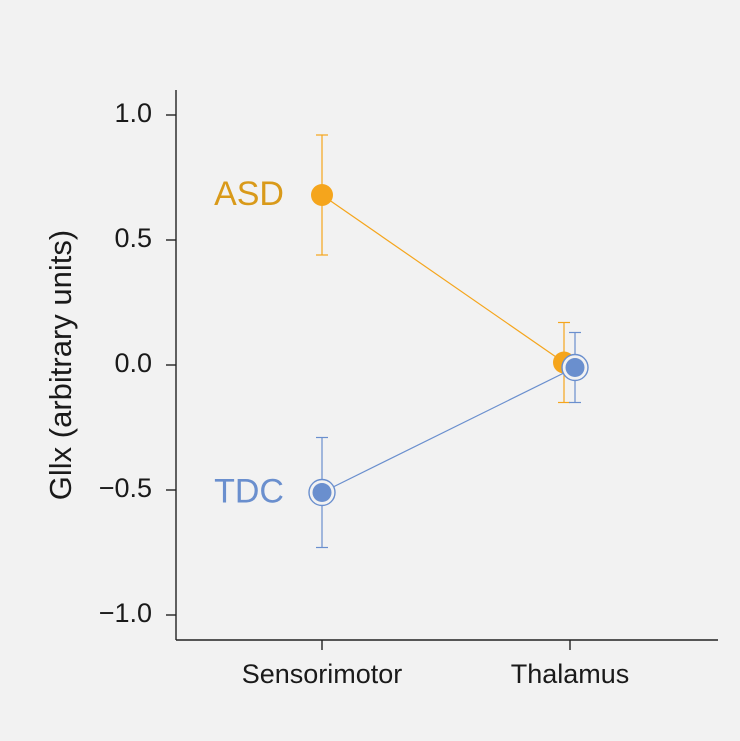 The width and height of the screenshot is (740, 741). I want to click on y-axis-title: Gllx (arbitrary units), so click(60, 365).